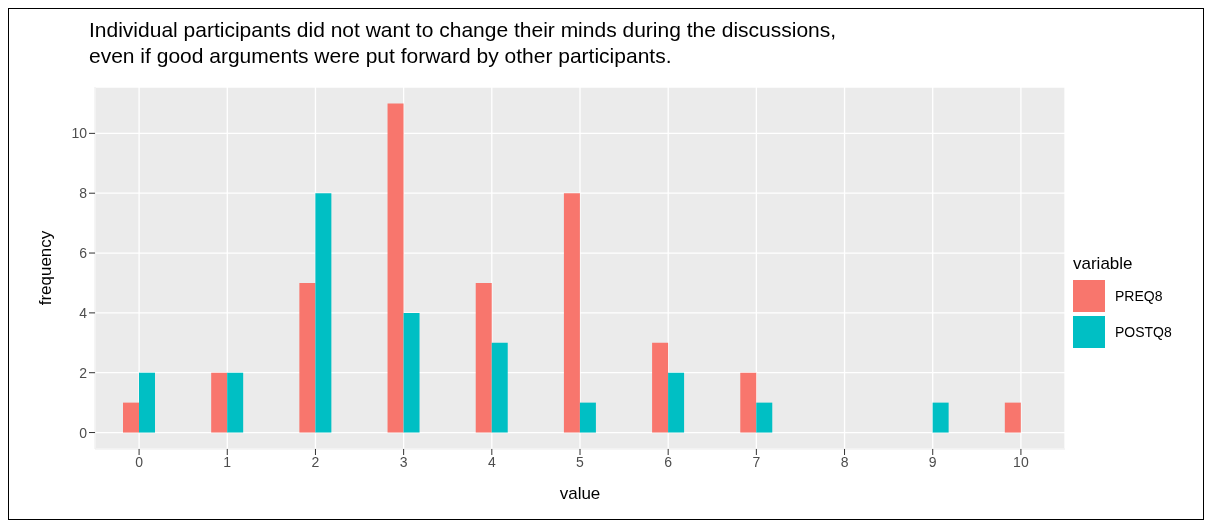 The image size is (1212, 528). Describe the element at coordinates (83, 193) in the screenshot. I see `y-tick-label: 8` at that location.